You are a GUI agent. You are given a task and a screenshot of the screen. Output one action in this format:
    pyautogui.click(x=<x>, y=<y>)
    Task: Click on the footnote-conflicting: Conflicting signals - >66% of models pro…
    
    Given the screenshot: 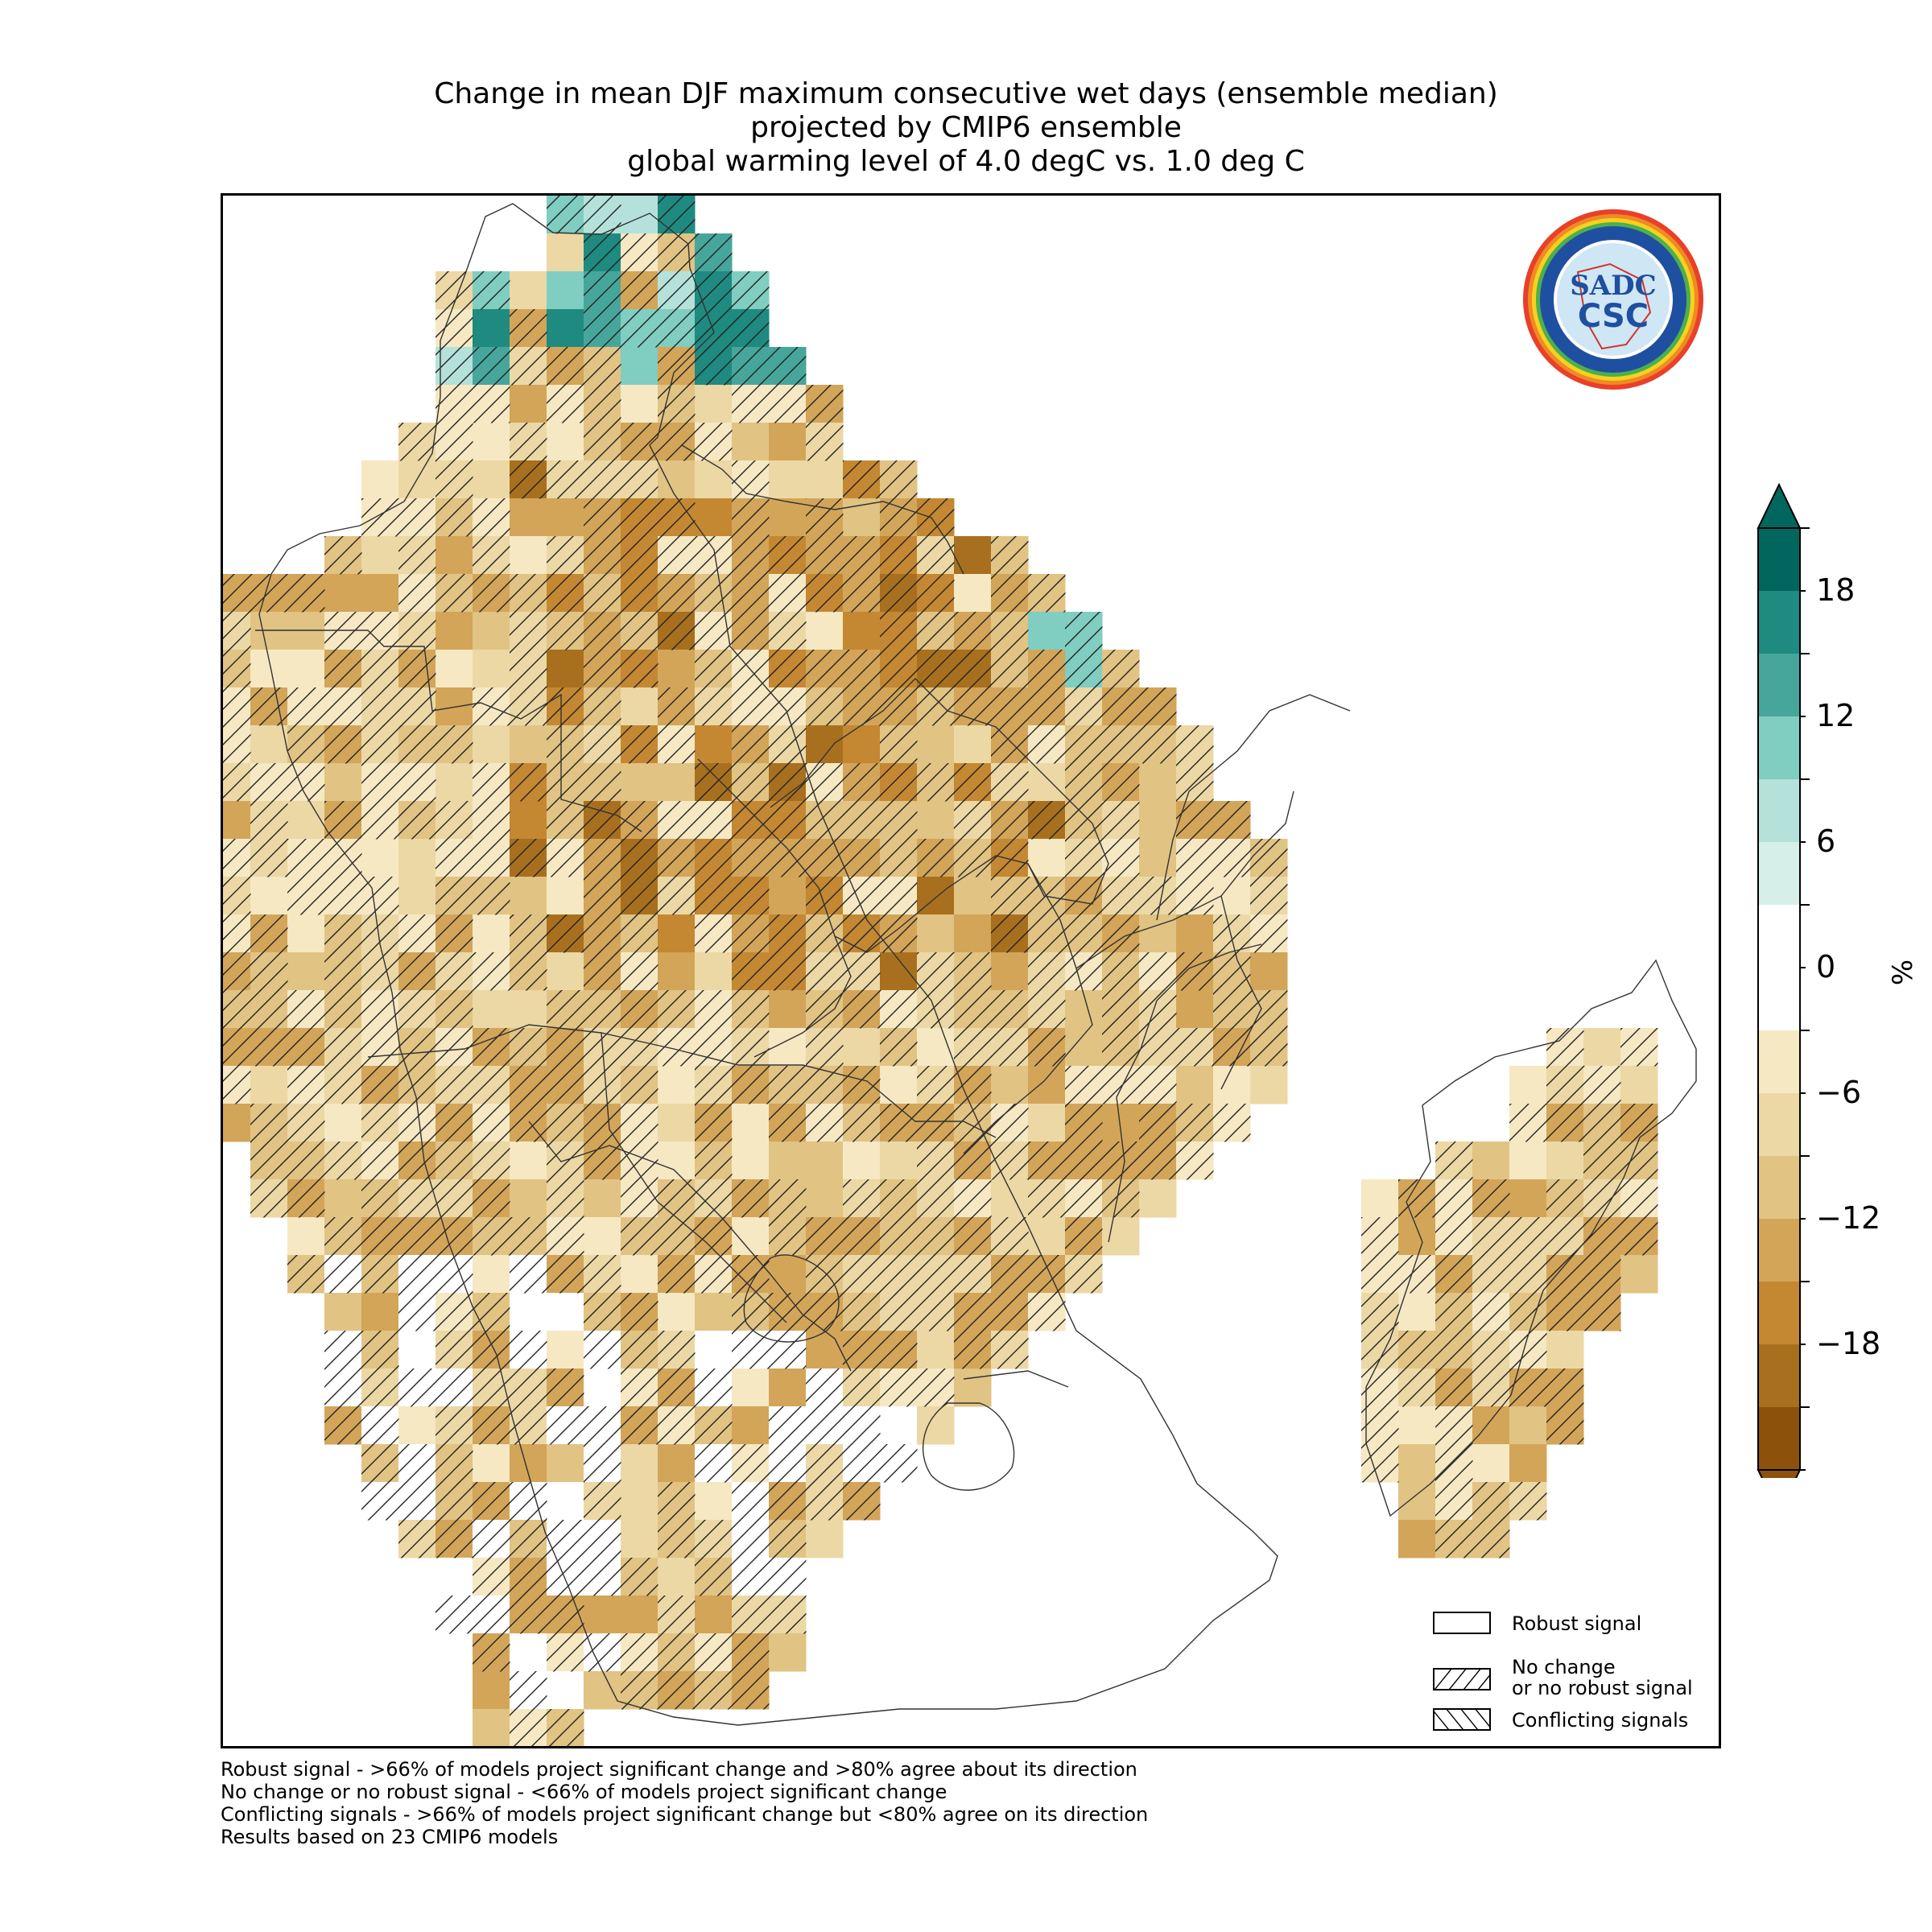 What is the action you would take?
    pyautogui.click(x=685, y=1814)
    